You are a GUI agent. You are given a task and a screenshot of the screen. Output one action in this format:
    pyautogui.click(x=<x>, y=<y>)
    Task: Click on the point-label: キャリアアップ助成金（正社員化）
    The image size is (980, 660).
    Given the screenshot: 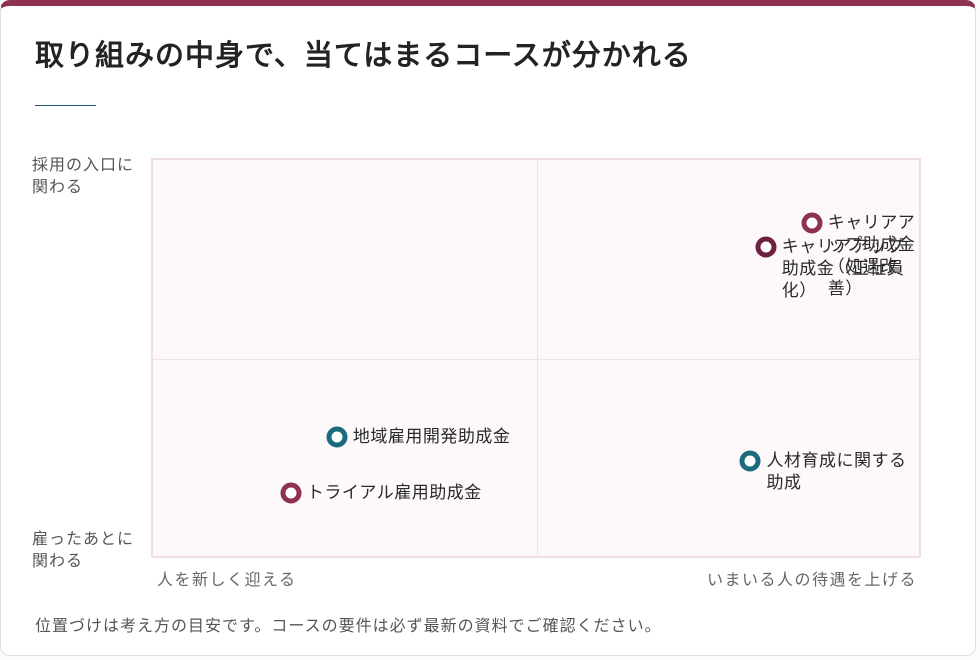 What is the action you would take?
    pyautogui.click(x=843, y=269)
    